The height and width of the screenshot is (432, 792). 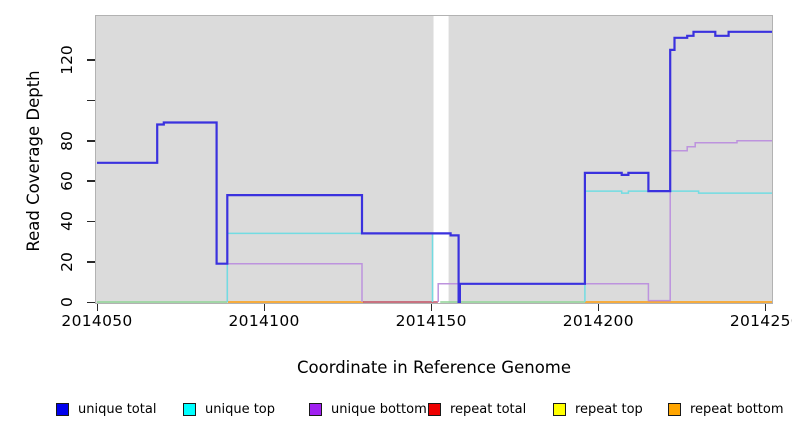 I want to click on legend-item-repeat-top: repeat top, so click(x=598, y=409).